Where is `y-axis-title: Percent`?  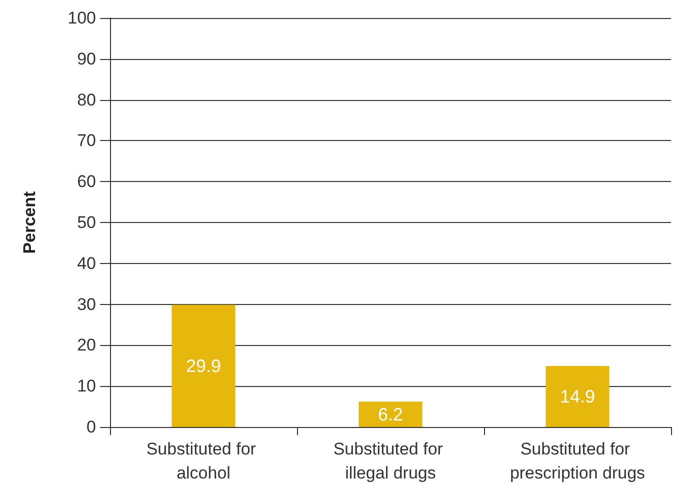 y-axis-title: Percent is located at coordinates (29, 222).